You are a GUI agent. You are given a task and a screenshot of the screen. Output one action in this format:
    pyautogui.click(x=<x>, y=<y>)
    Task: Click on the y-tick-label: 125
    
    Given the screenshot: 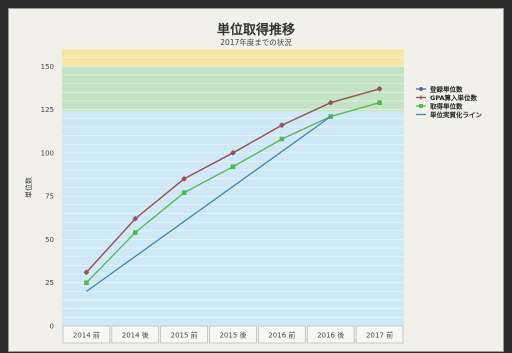 What is the action you would take?
    pyautogui.click(x=47, y=110)
    